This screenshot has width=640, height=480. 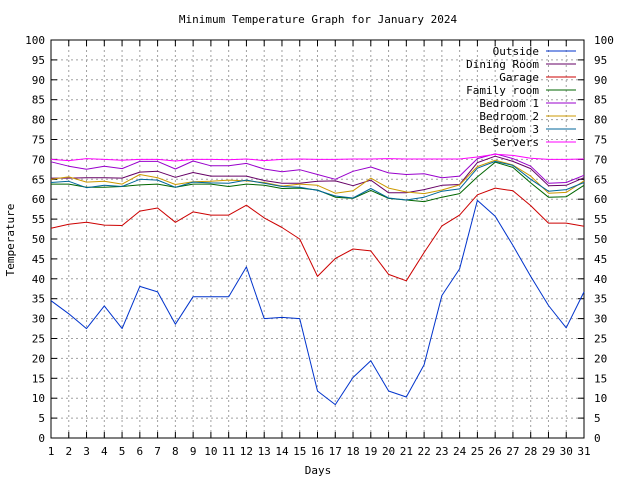 What do you see at coordinates (318, 470) in the screenshot?
I see `x-axis-label: Days` at bounding box center [318, 470].